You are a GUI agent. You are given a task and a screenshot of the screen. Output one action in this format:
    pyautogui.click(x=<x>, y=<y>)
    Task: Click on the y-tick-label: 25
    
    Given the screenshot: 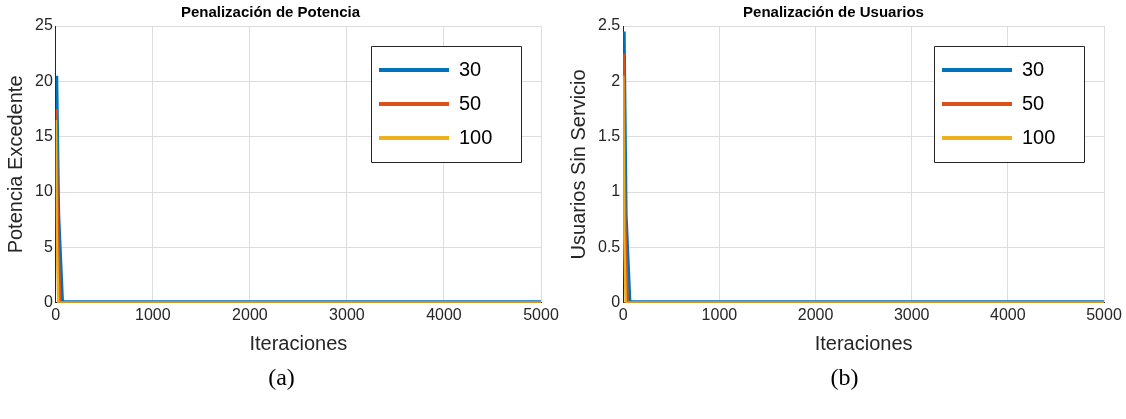 What is the action you would take?
    pyautogui.click(x=44, y=25)
    